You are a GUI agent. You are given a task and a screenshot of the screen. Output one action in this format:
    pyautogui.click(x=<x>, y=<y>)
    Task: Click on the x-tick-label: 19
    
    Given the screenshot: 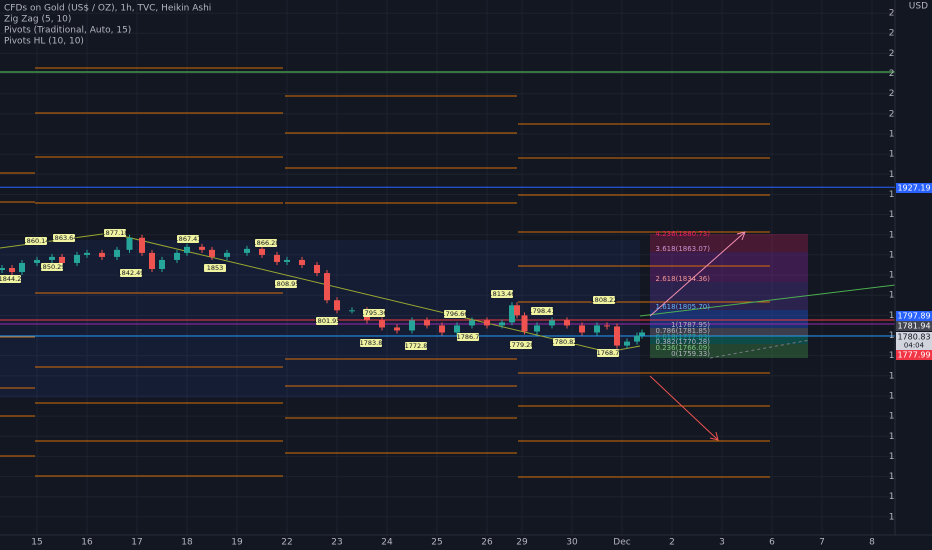 What is the action you would take?
    pyautogui.click(x=237, y=543)
    